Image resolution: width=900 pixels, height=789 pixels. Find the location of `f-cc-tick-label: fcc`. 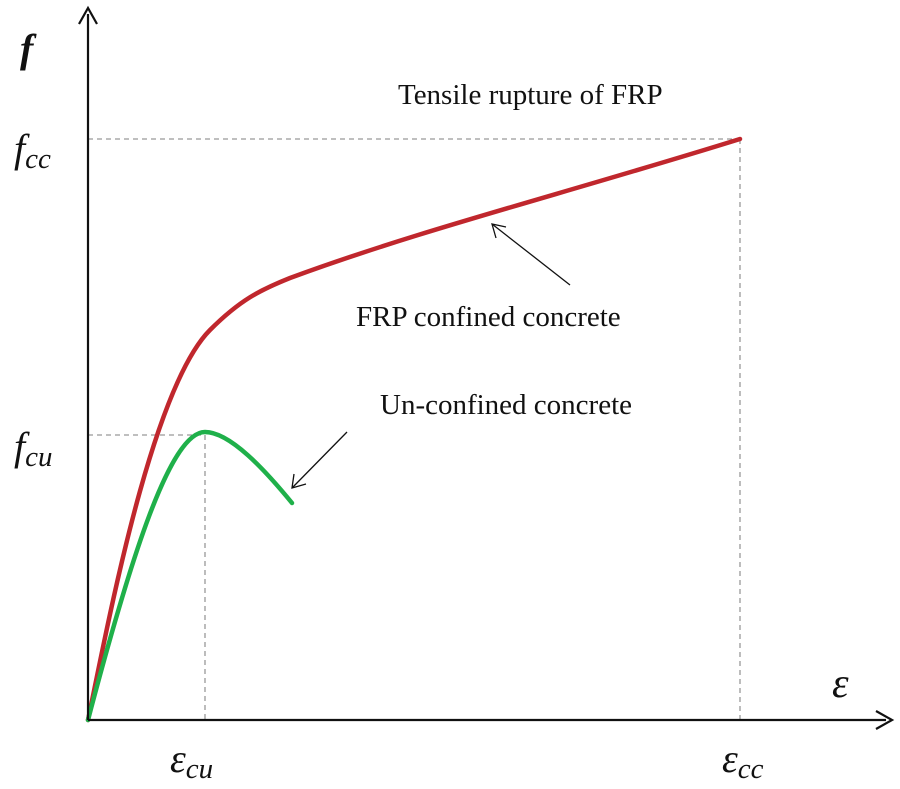

f-cc-tick-label: fcc is located at coordinates (32, 150).